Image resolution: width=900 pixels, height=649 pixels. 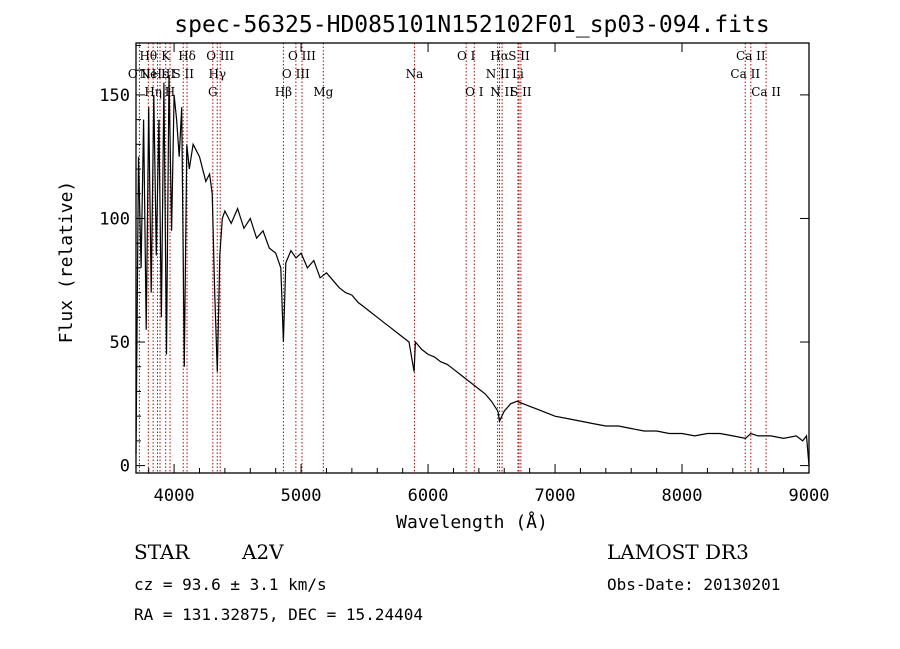 I want to click on line-label-12: Hβ, so click(x=283, y=92).